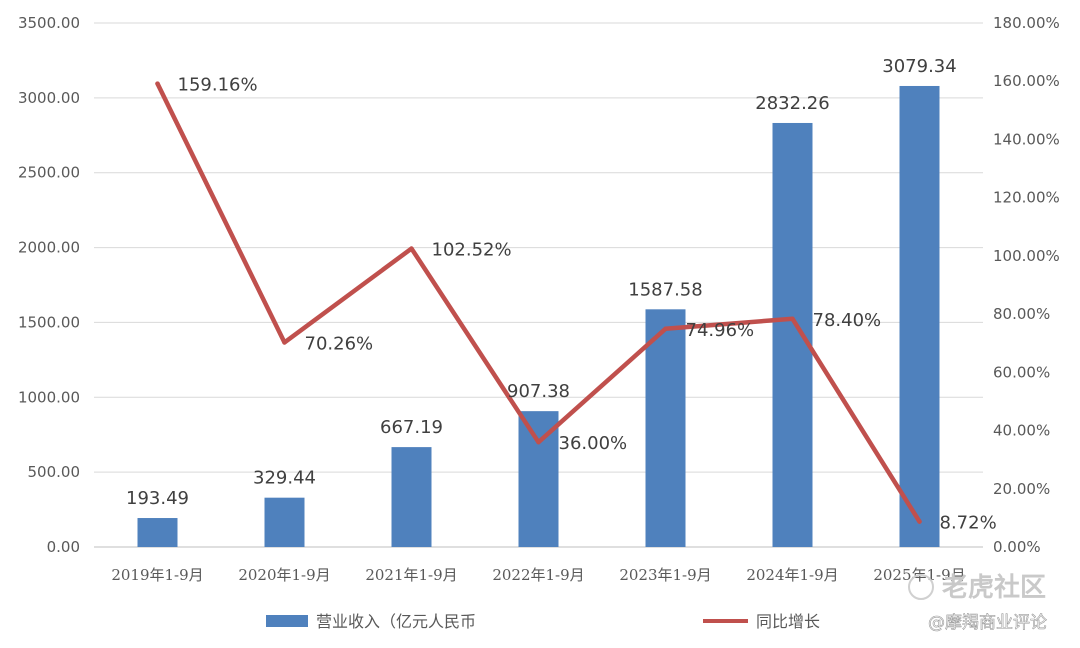 The image size is (1080, 648). Describe the element at coordinates (157, 498) in the screenshot. I see `bar-value-label: 193.49` at that location.